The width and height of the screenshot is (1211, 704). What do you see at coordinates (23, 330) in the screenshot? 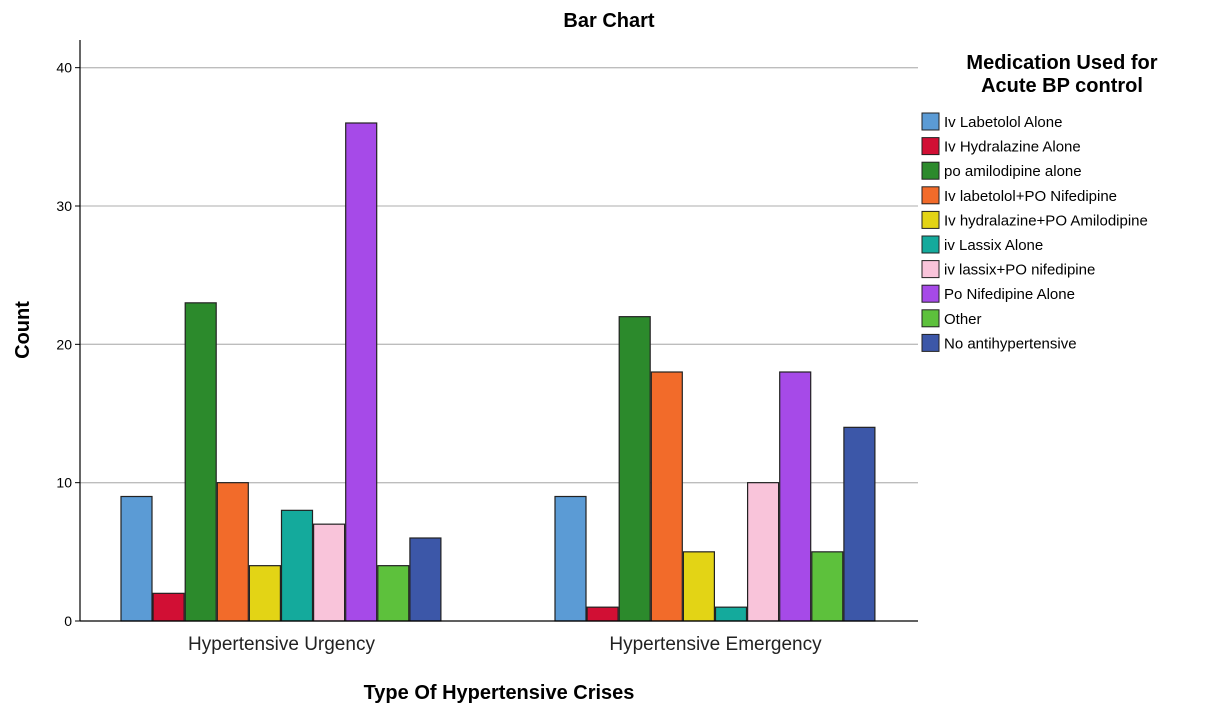
I see `y-axis-title: Count` at bounding box center [23, 330].